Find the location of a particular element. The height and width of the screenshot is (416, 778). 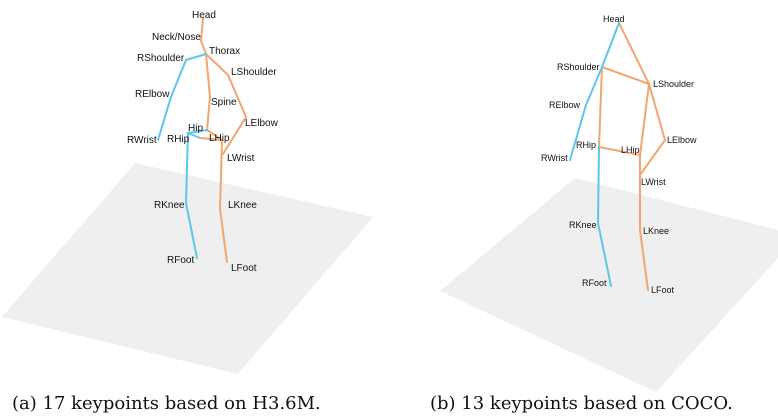

bone-a-thorax-lshoulder-lelbow-lwrist is located at coordinates (226, 104).